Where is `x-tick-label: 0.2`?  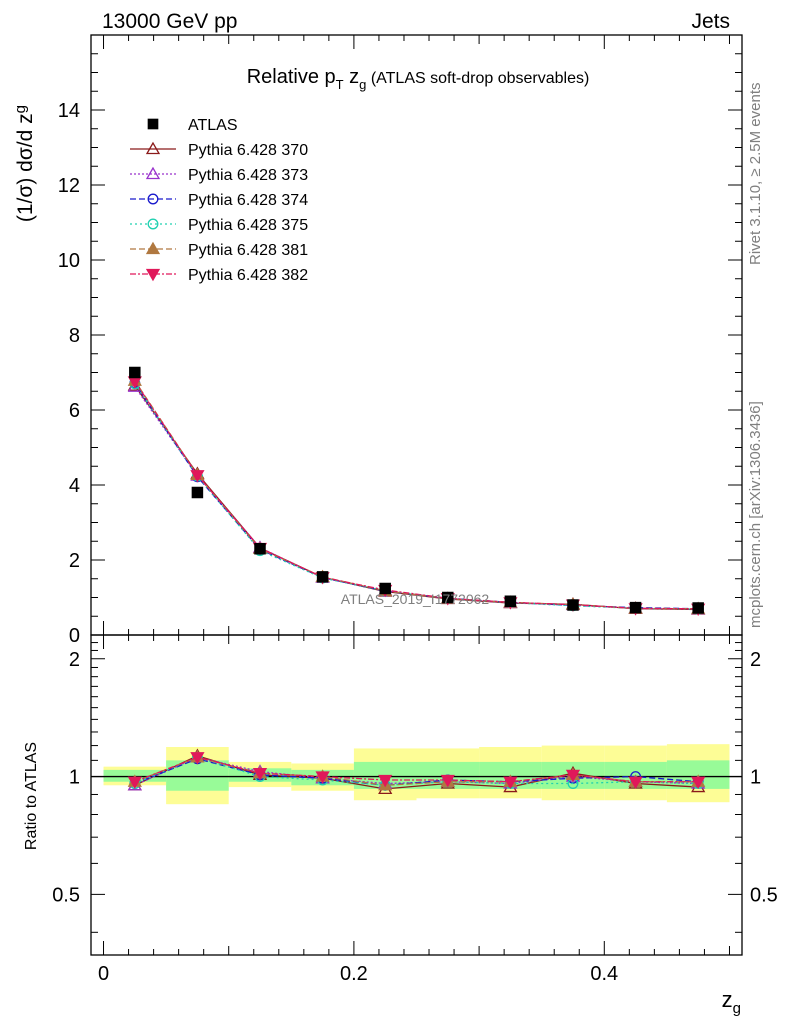 x-tick-label: 0.2 is located at coordinates (354, 974).